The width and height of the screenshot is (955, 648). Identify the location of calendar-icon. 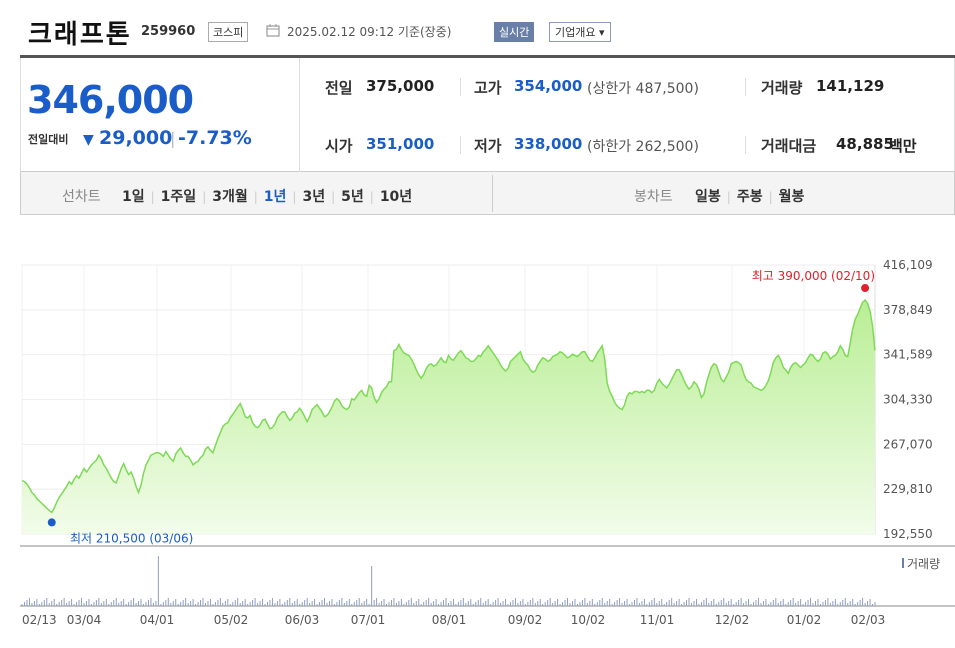
(273, 30).